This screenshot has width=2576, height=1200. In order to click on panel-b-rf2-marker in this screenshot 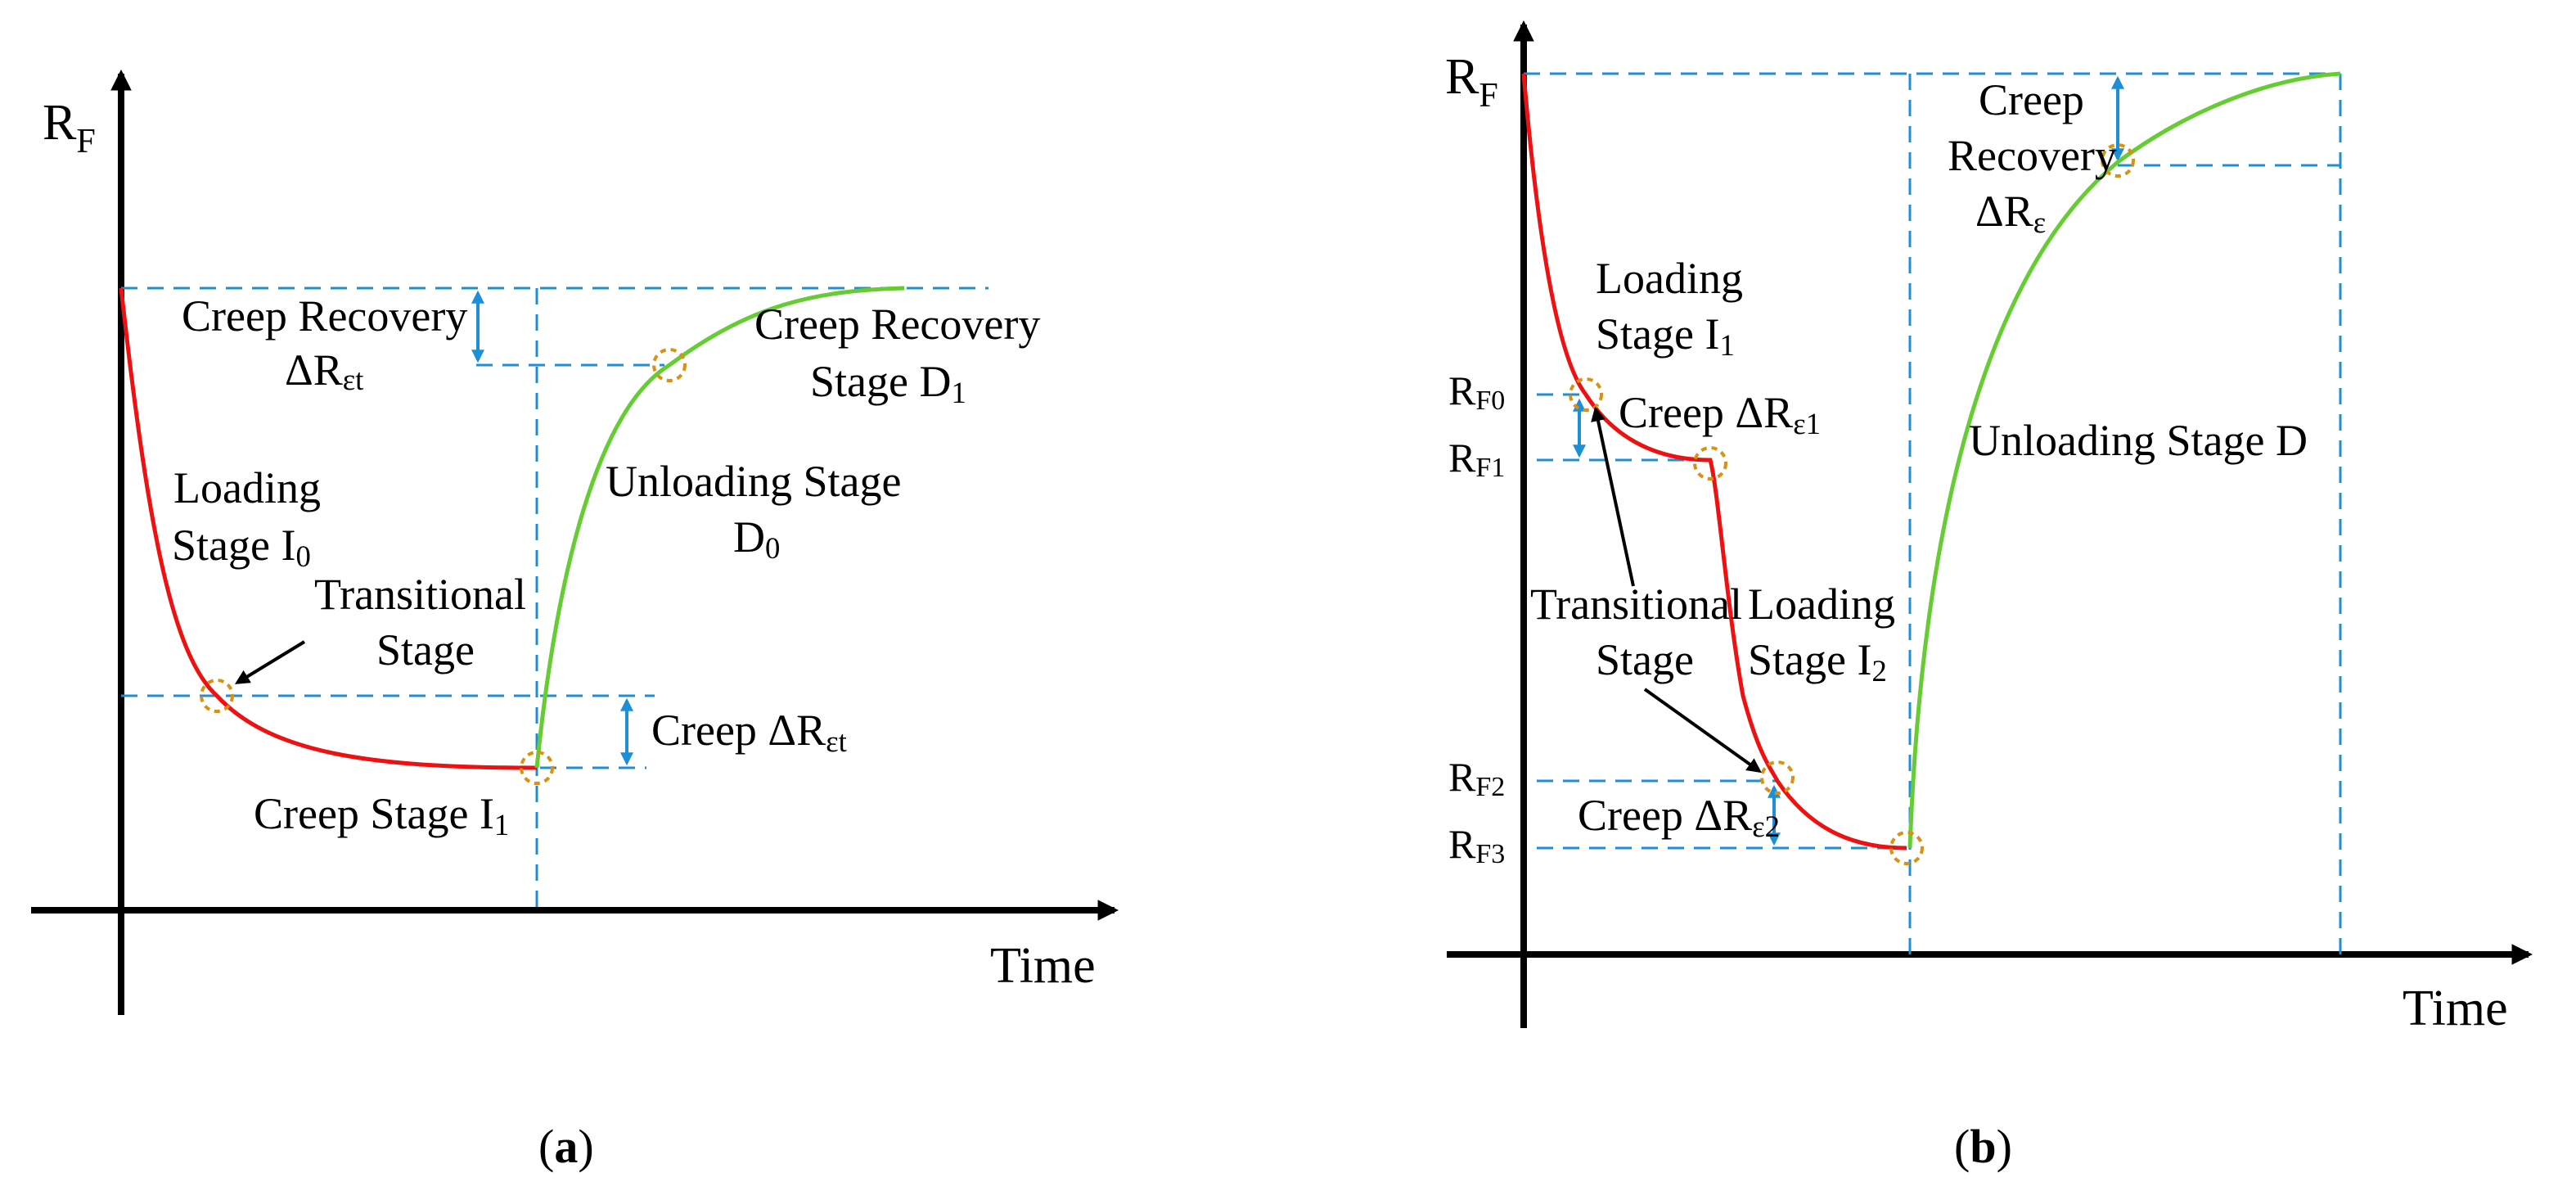, I will do `click(1778, 777)`.